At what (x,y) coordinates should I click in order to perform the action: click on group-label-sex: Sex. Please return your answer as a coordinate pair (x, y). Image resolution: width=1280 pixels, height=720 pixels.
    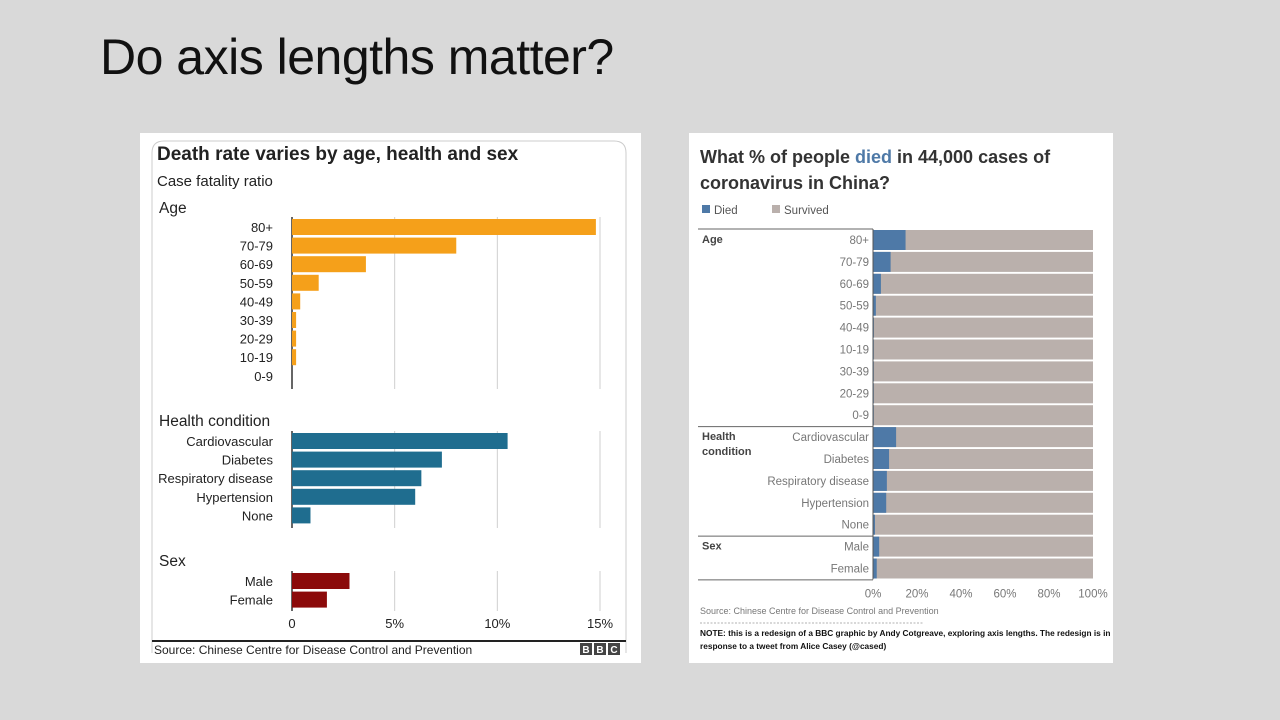
    Looking at the image, I should click on (712, 547).